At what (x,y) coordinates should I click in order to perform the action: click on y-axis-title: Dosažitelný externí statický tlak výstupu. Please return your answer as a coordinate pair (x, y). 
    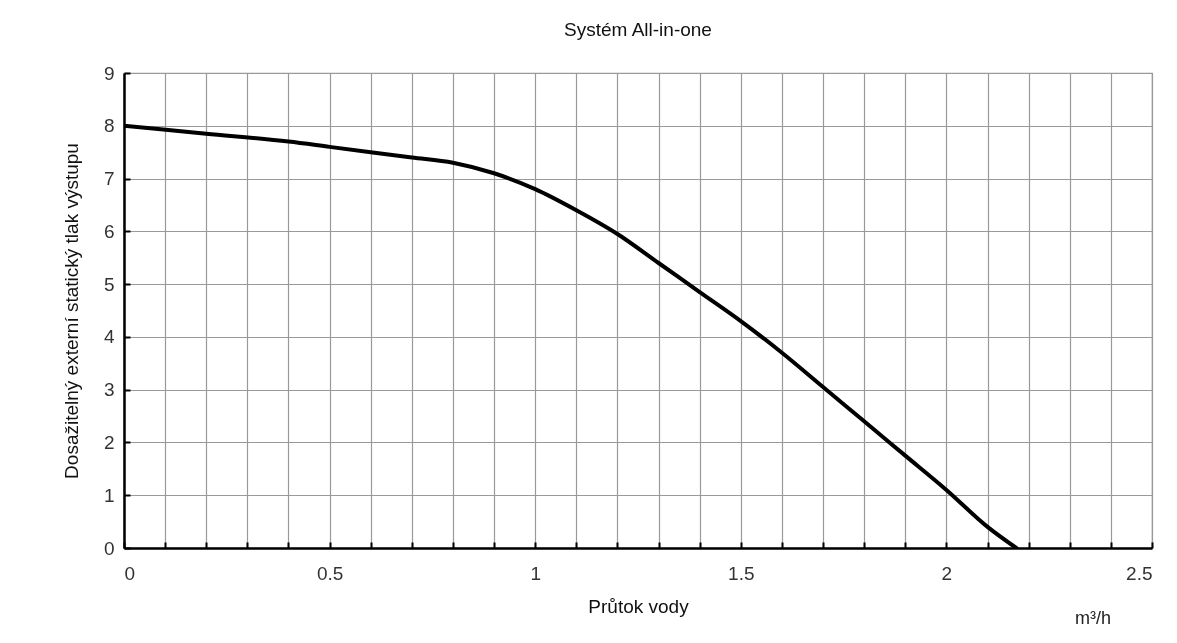
    Looking at the image, I should click on (71, 311).